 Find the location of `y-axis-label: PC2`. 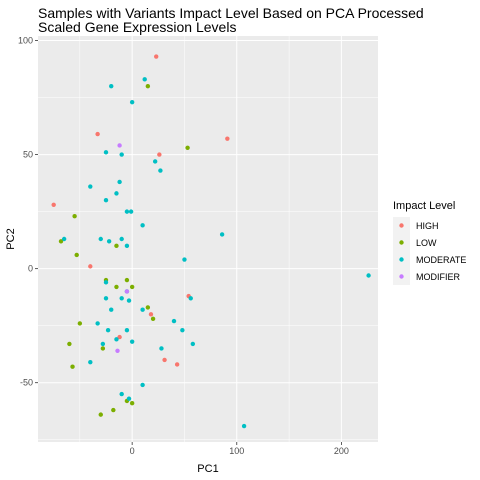

y-axis-label: PC2 is located at coordinates (11, 238).